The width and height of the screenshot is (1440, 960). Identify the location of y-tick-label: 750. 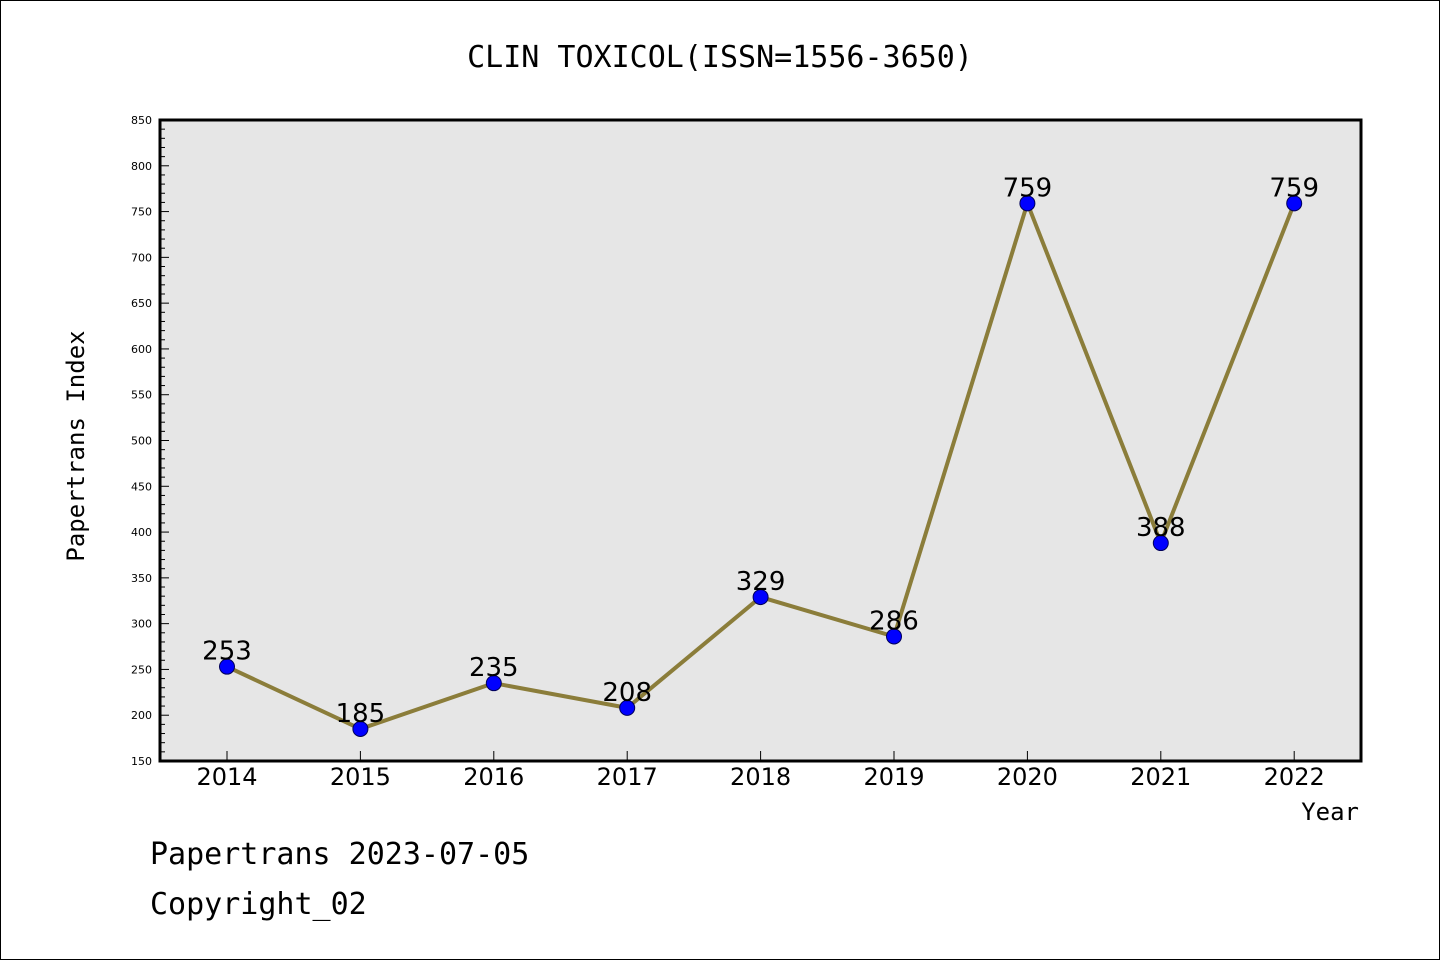
(141, 212).